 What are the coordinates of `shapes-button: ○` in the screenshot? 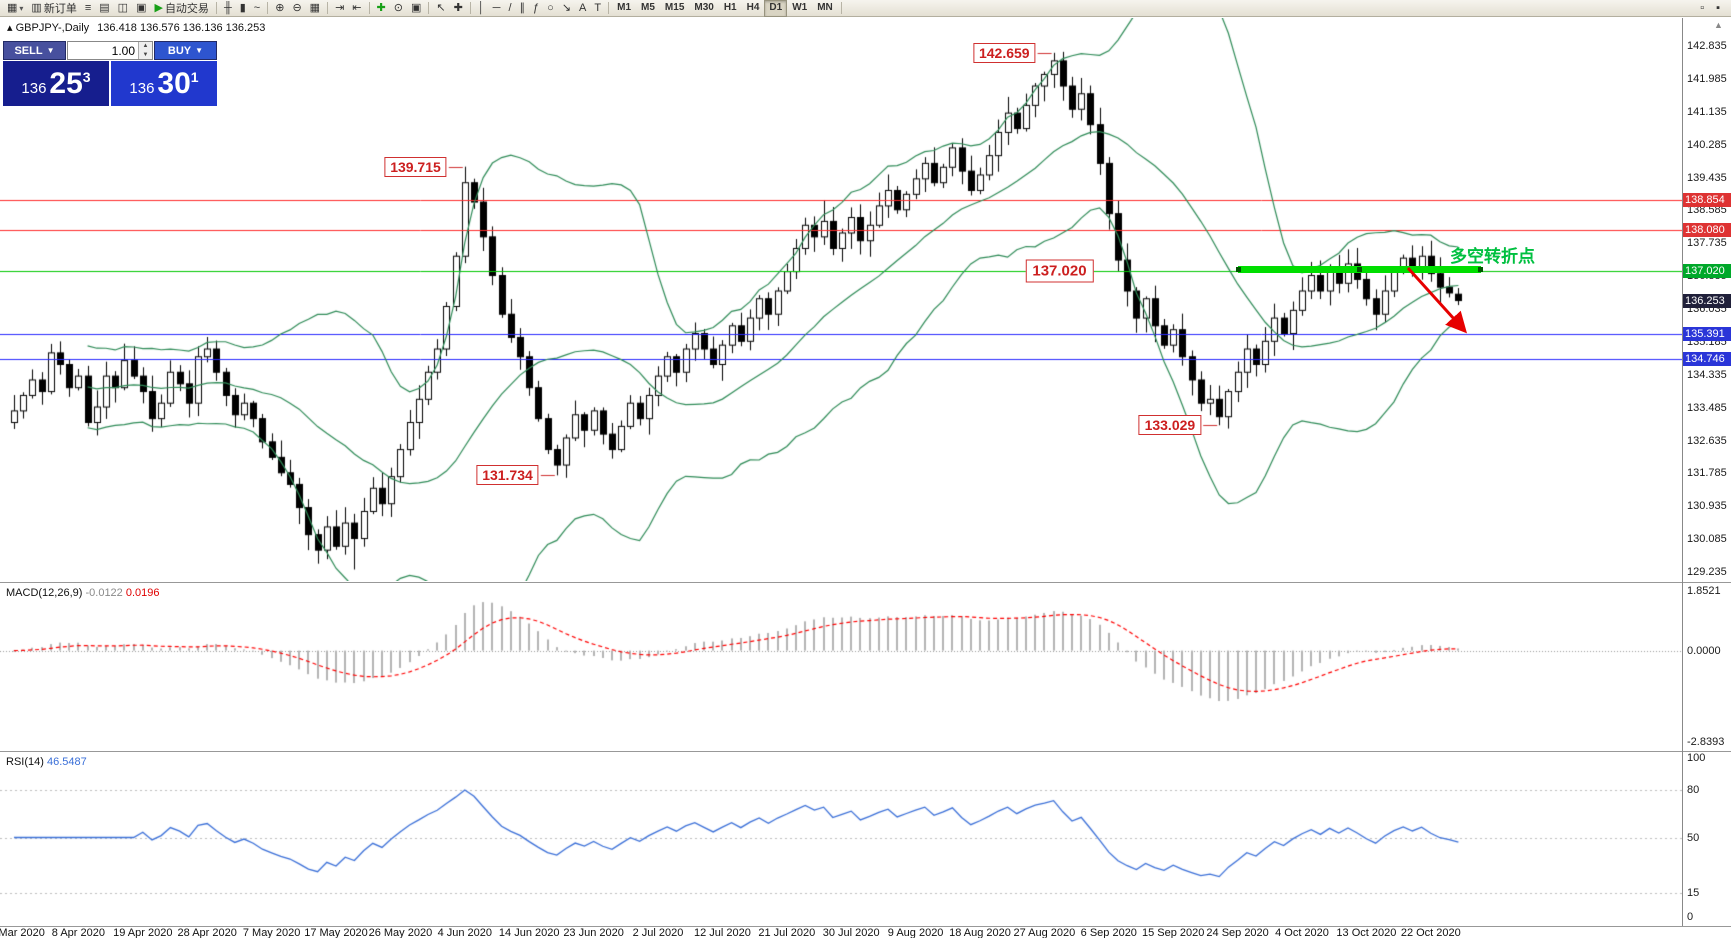 It's located at (550, 8).